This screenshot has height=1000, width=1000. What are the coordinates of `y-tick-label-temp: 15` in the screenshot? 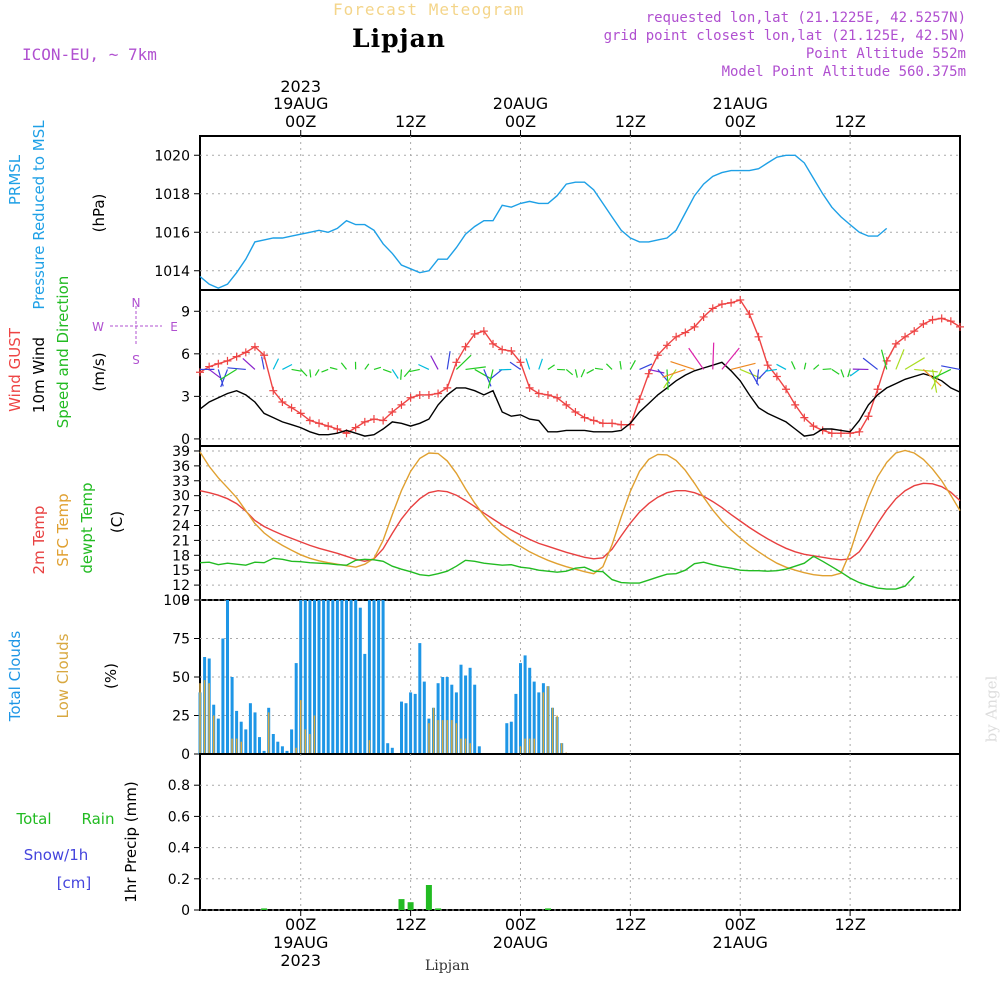 It's located at (181, 571).